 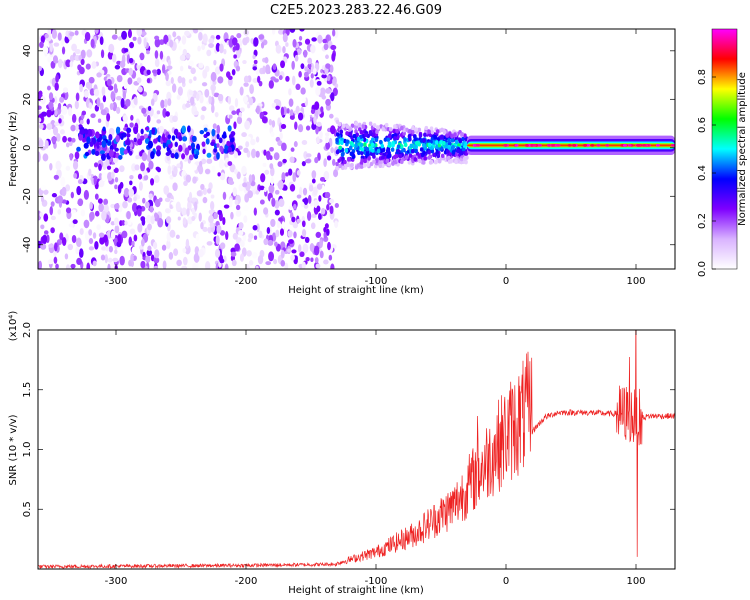 What do you see at coordinates (702, 77) in the screenshot?
I see `colorbar-tick-label: 0.8` at bounding box center [702, 77].